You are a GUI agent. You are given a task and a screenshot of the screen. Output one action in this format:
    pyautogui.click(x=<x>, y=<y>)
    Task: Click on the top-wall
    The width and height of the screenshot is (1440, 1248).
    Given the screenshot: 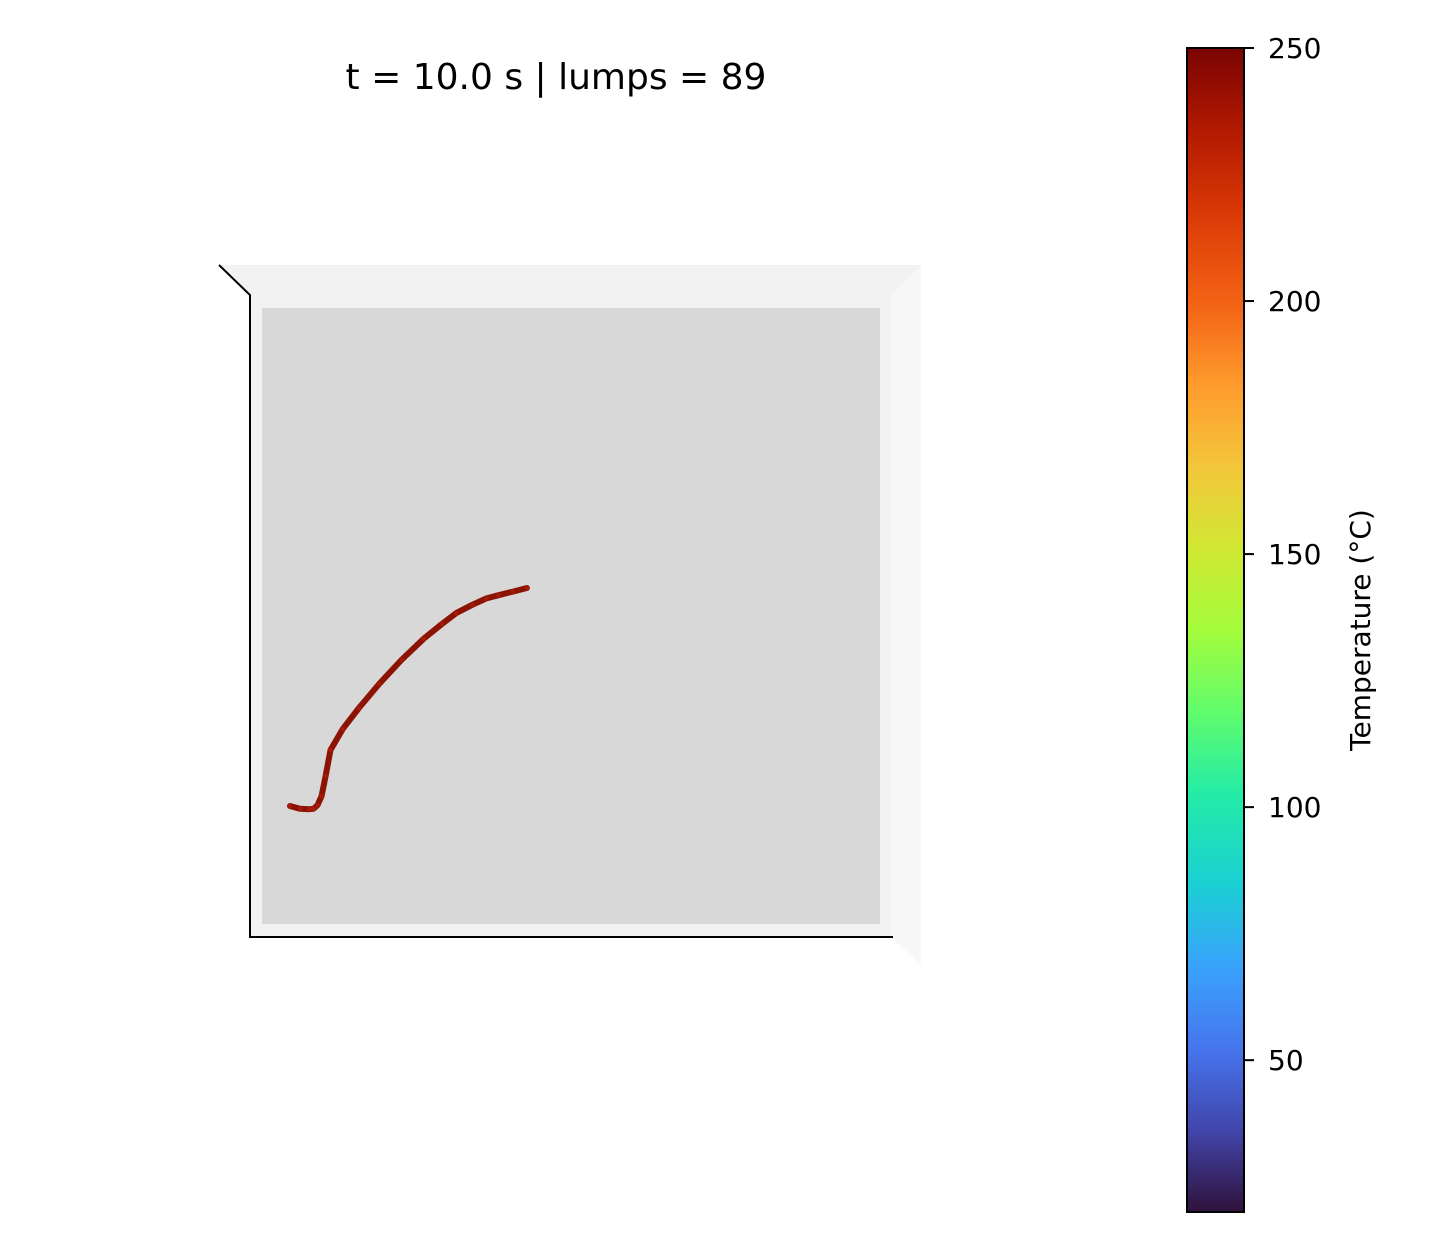 What is the action you would take?
    pyautogui.click(x=570, y=280)
    